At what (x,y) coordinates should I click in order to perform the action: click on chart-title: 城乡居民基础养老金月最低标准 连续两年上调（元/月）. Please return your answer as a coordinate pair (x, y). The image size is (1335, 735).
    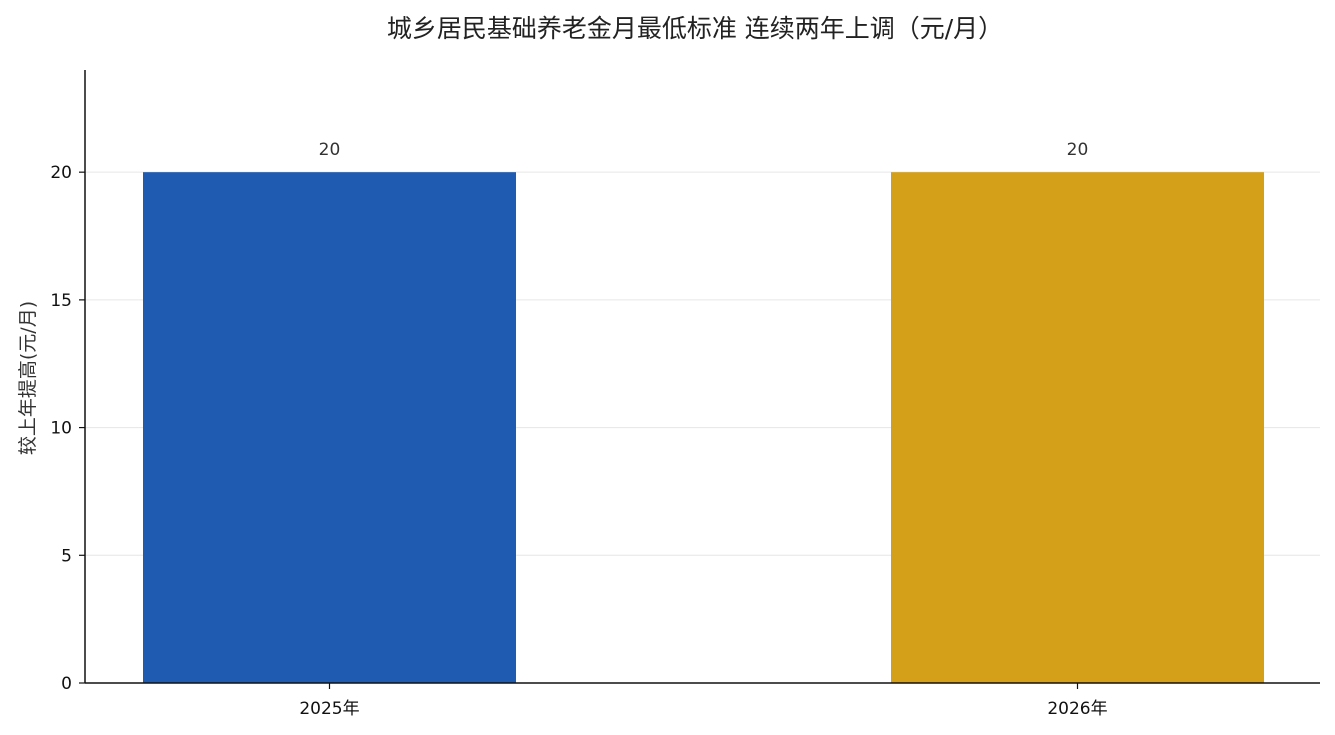
    Looking at the image, I should click on (695, 28).